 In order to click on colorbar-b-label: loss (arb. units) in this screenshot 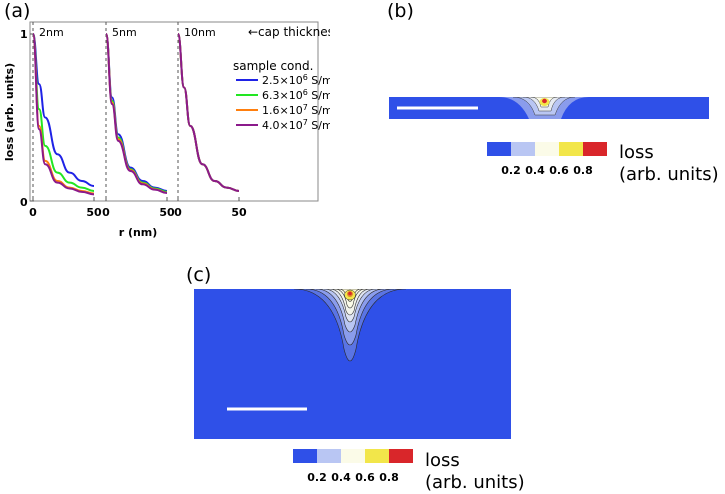, I will do `click(669, 164)`.